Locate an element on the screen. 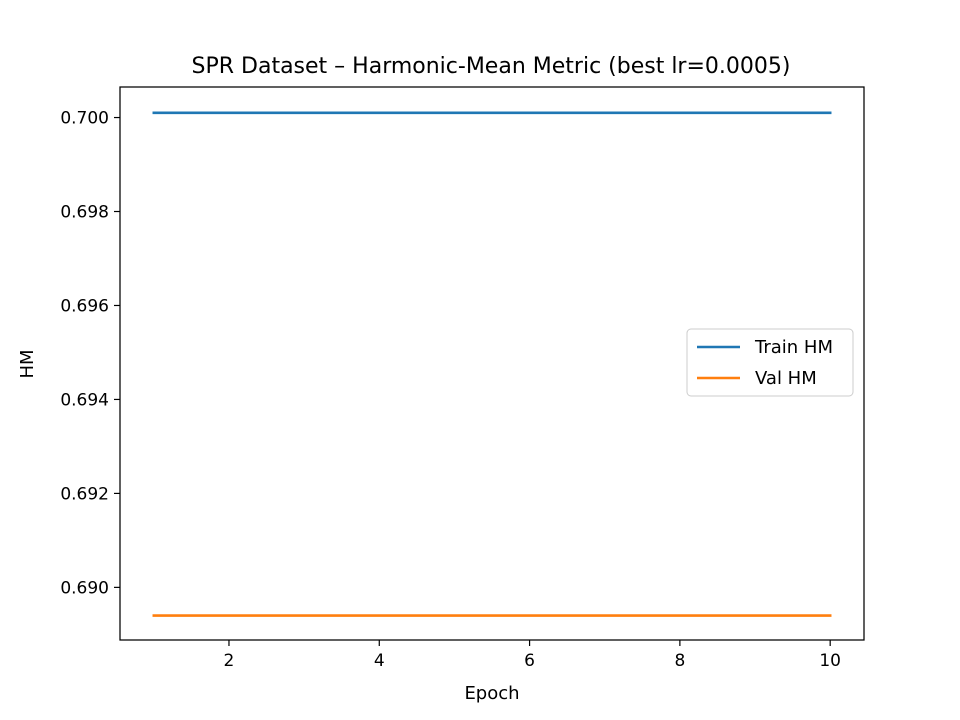  x-tick-label: 10 is located at coordinates (830, 661).